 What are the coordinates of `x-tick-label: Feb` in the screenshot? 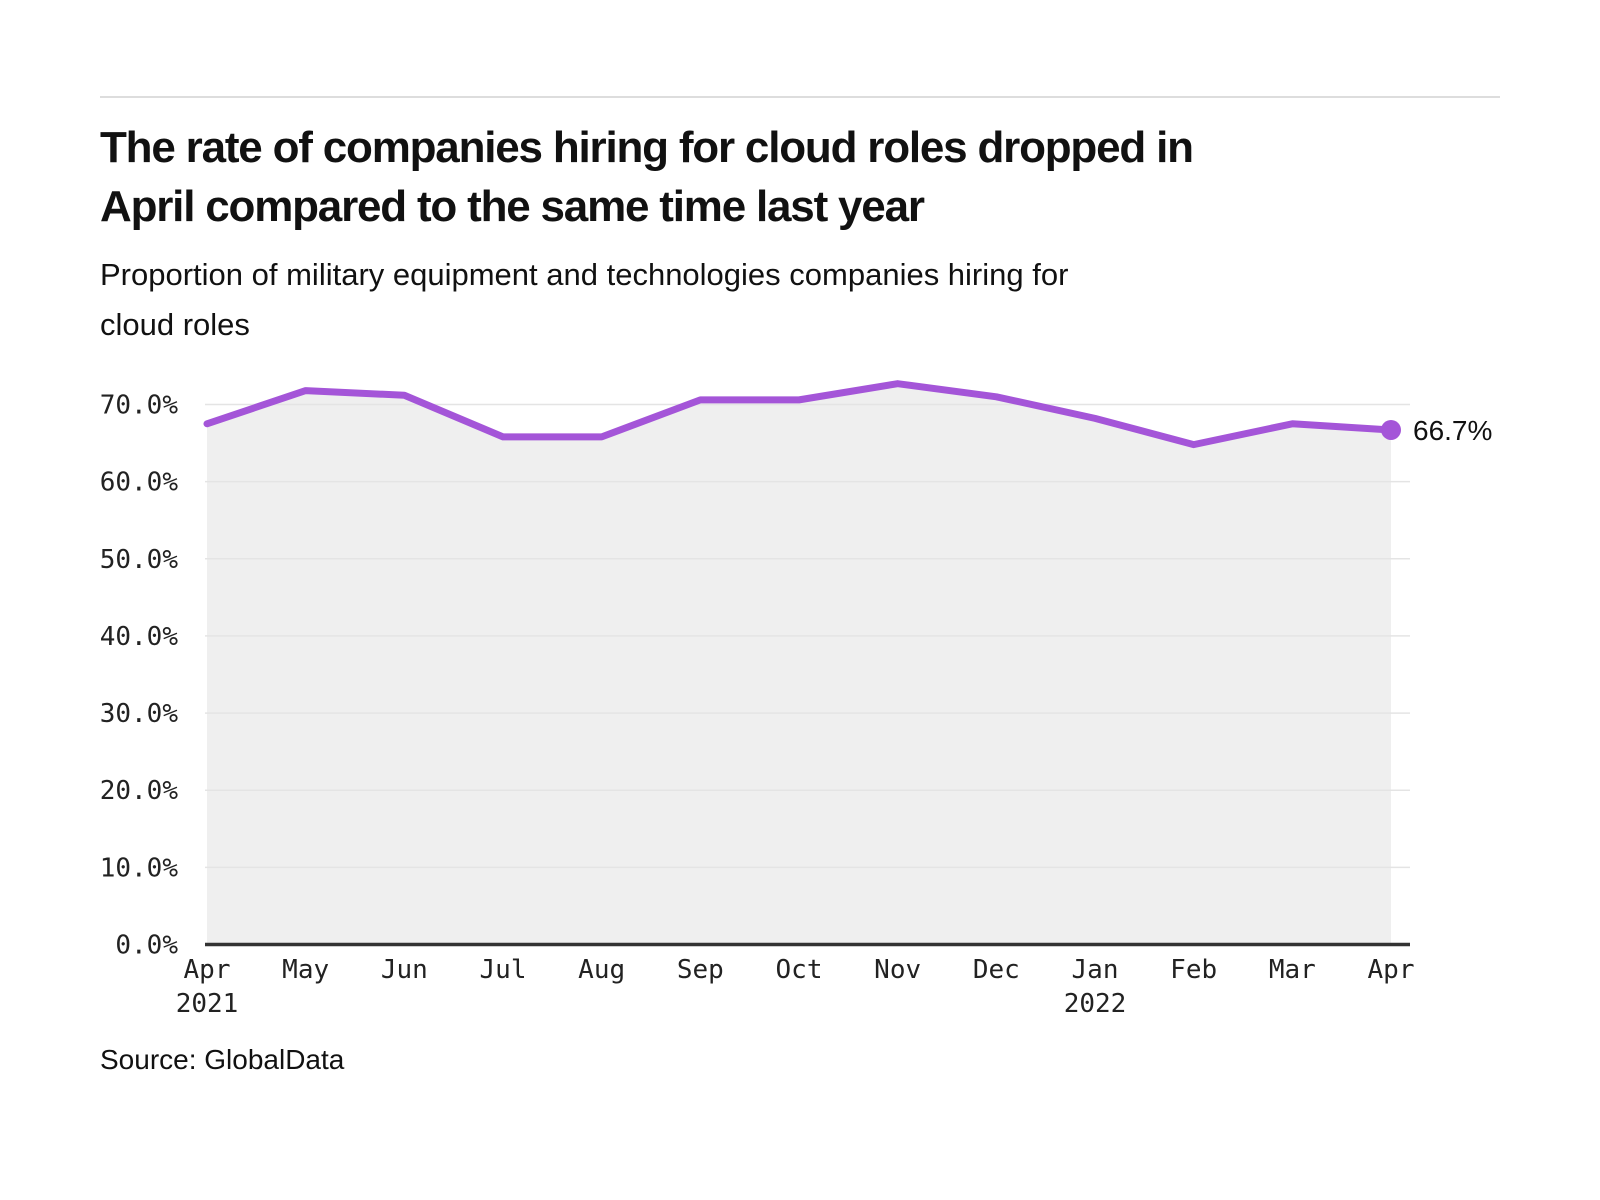 It's located at (1193, 970).